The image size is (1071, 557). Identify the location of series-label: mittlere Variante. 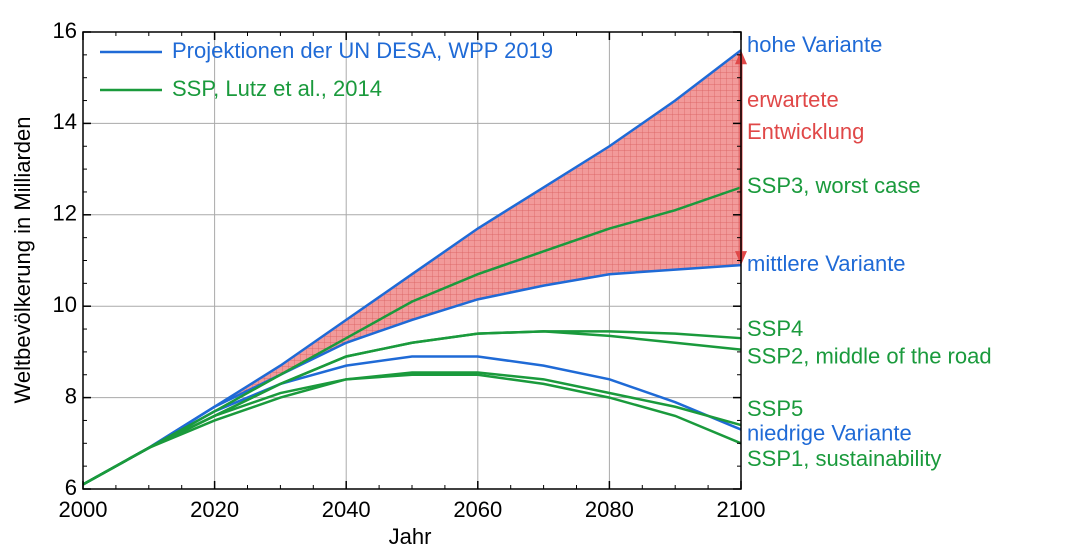
(826, 263).